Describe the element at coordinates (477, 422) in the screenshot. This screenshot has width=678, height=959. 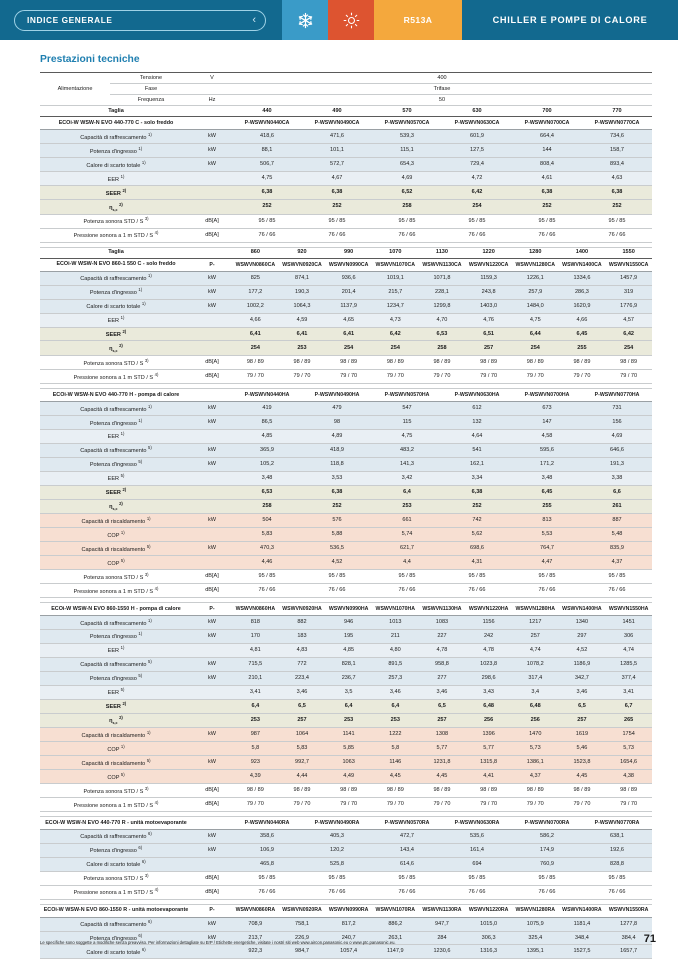
I see `row-value: 132` at that location.